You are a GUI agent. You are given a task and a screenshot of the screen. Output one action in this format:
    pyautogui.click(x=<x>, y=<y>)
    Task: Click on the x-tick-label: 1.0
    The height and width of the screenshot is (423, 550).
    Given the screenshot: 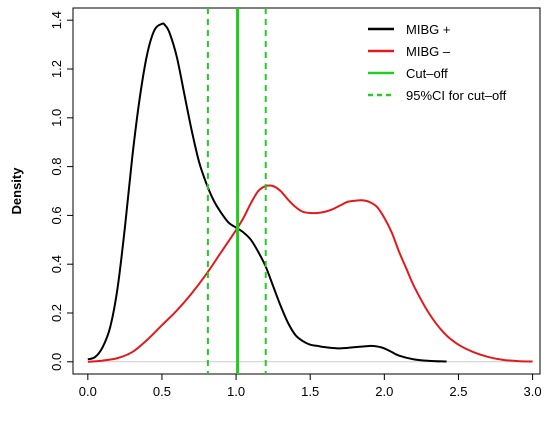 What is the action you would take?
    pyautogui.click(x=236, y=391)
    